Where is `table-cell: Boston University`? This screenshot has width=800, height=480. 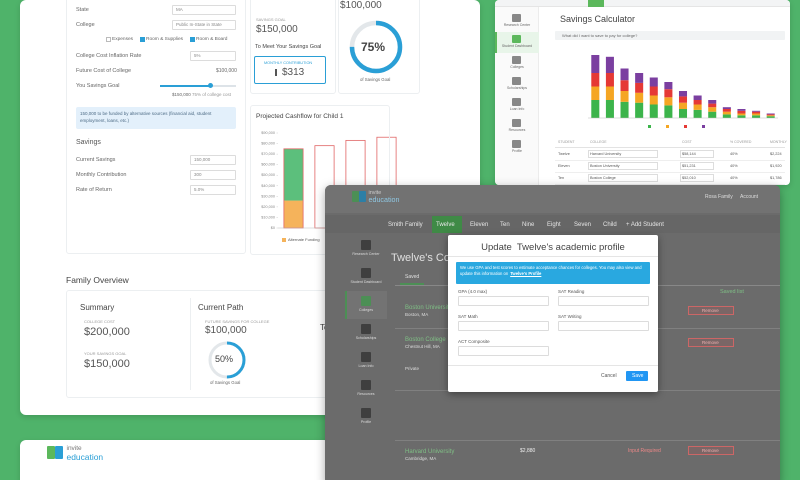
table-cell: Boston University is located at coordinates (605, 166).